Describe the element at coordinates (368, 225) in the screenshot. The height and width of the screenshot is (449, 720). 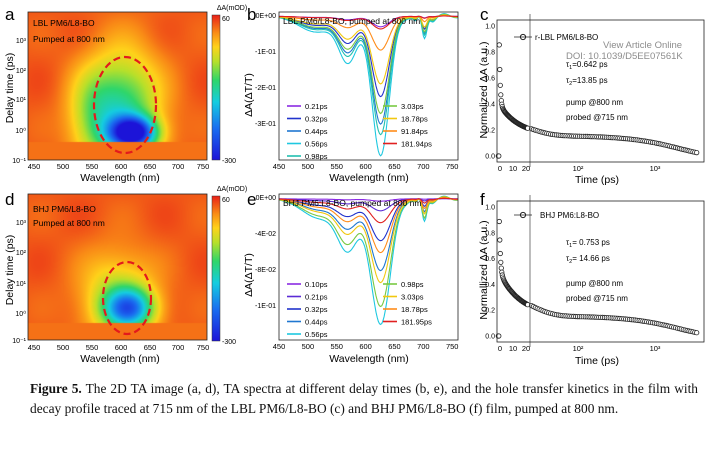
I see `spectrum-line-18.78ps` at that location.